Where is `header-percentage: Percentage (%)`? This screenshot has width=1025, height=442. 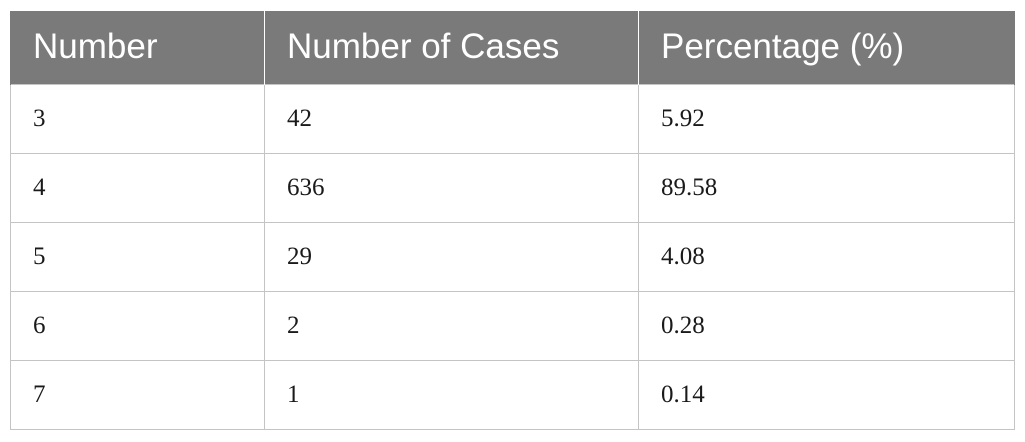
header-percentage: Percentage (%) is located at coordinates (826, 47).